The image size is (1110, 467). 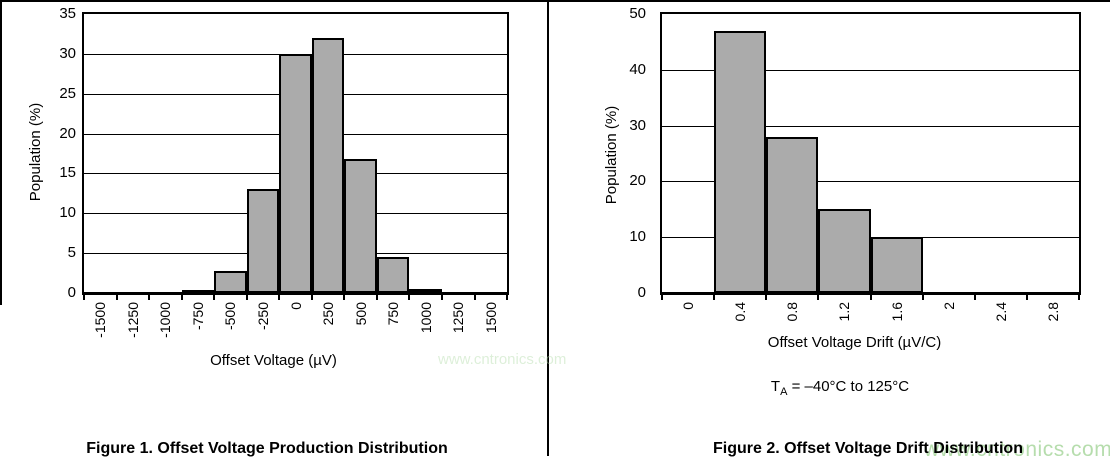 I want to click on x-tick-label: 750, so click(x=393, y=314).